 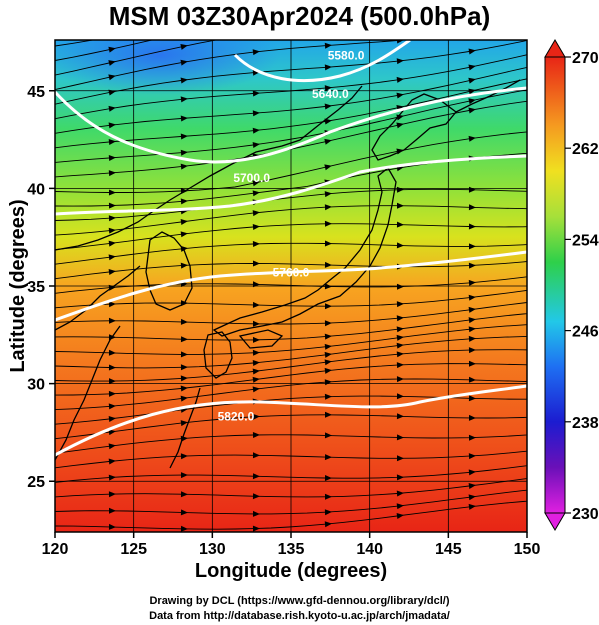 What do you see at coordinates (585, 149) in the screenshot?
I see `colorbar-tick-label: 262` at bounding box center [585, 149].